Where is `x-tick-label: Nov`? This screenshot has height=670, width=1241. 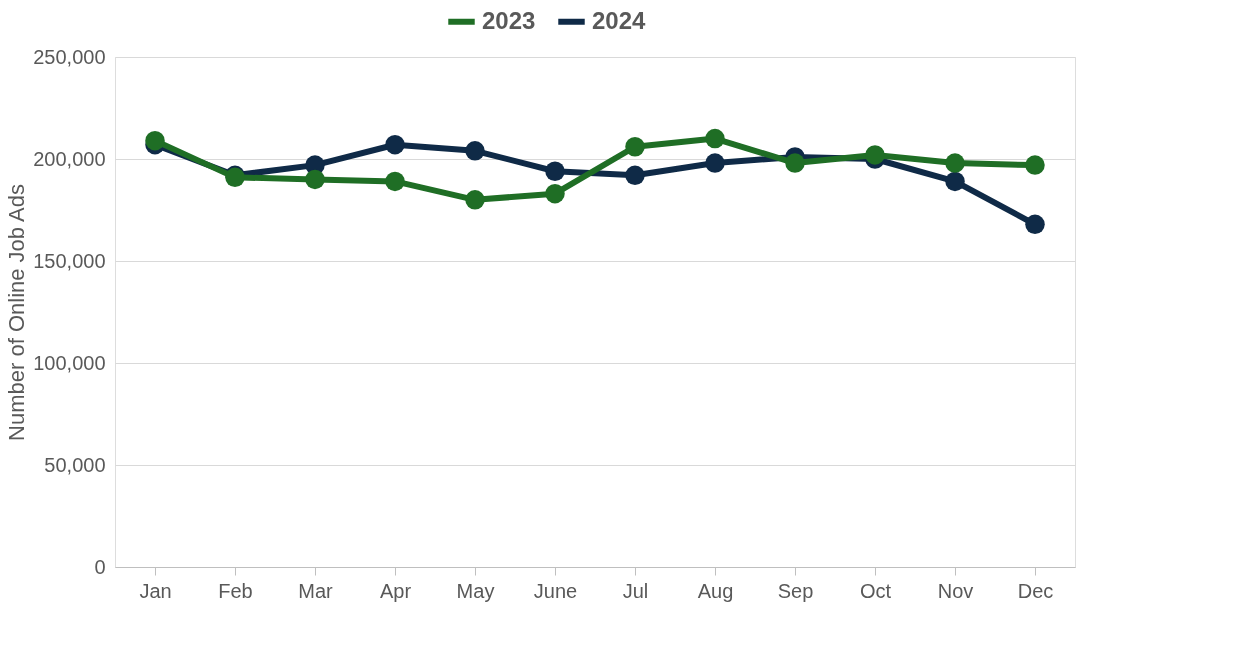
x-tick-label: Nov is located at coordinates (955, 590).